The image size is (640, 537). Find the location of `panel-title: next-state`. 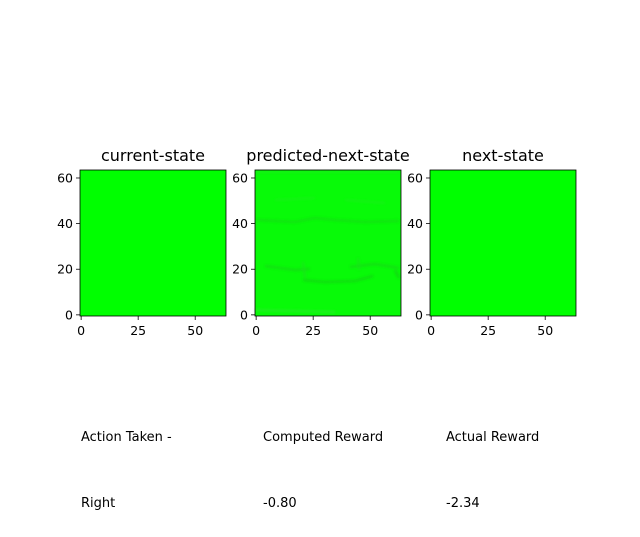

panel-title: next-state is located at coordinates (503, 155).